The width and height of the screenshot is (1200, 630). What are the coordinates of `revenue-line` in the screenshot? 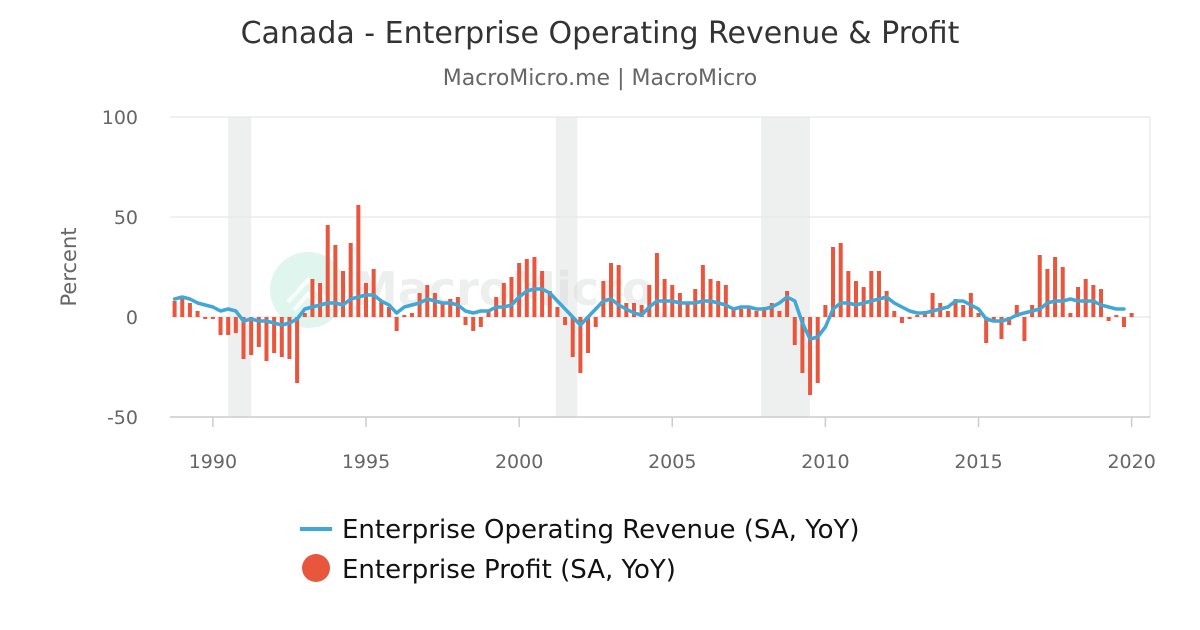 It's located at (649, 314).